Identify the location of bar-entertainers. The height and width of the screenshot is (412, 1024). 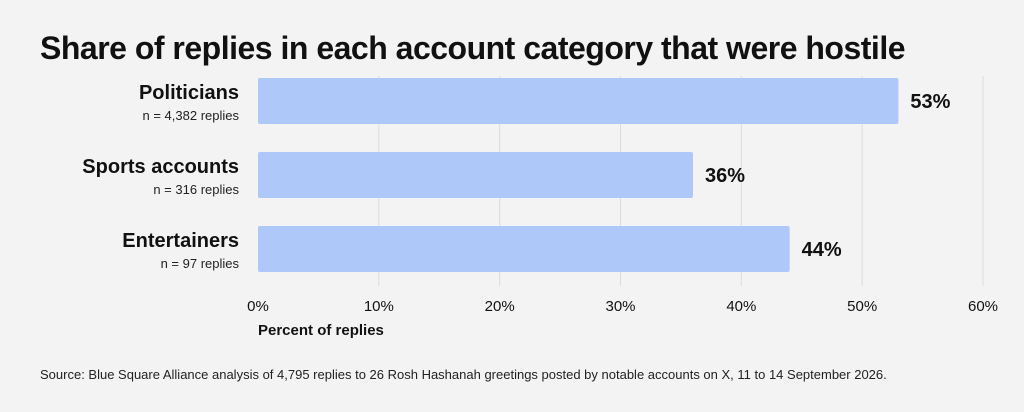
(524, 249).